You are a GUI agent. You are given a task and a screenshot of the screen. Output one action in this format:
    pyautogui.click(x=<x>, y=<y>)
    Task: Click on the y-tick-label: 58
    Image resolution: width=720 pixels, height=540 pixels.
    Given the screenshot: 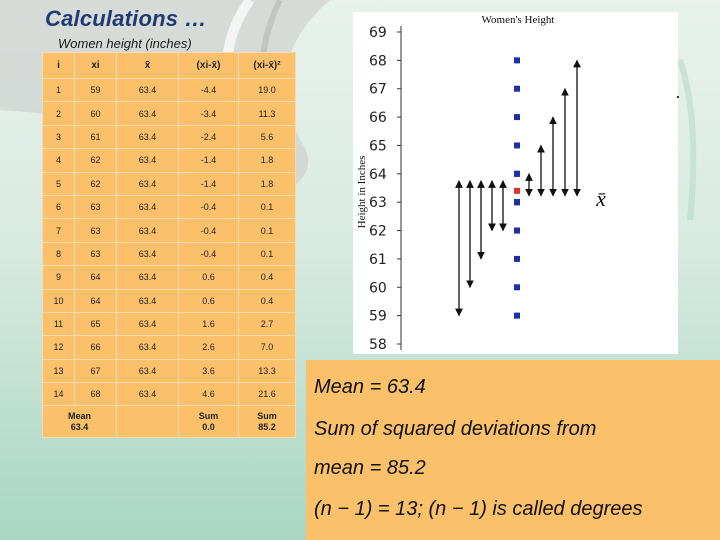 What is the action you would take?
    pyautogui.click(x=378, y=345)
    